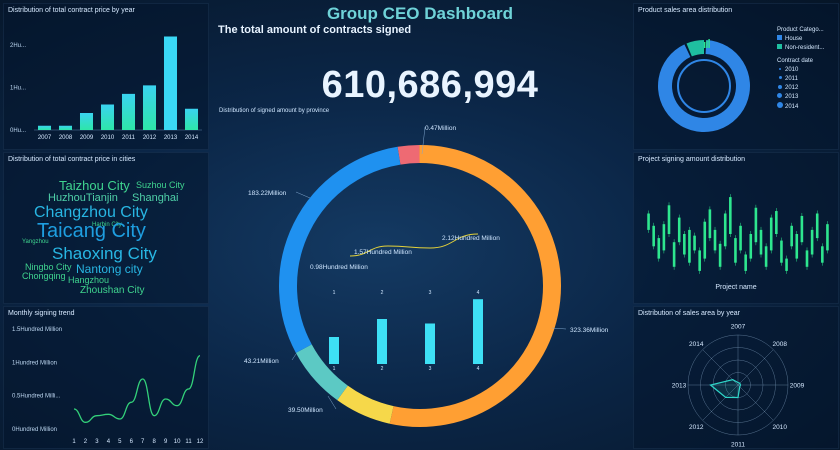  Describe the element at coordinates (704, 85) in the screenshot. I see `sales-area-donut` at that location.